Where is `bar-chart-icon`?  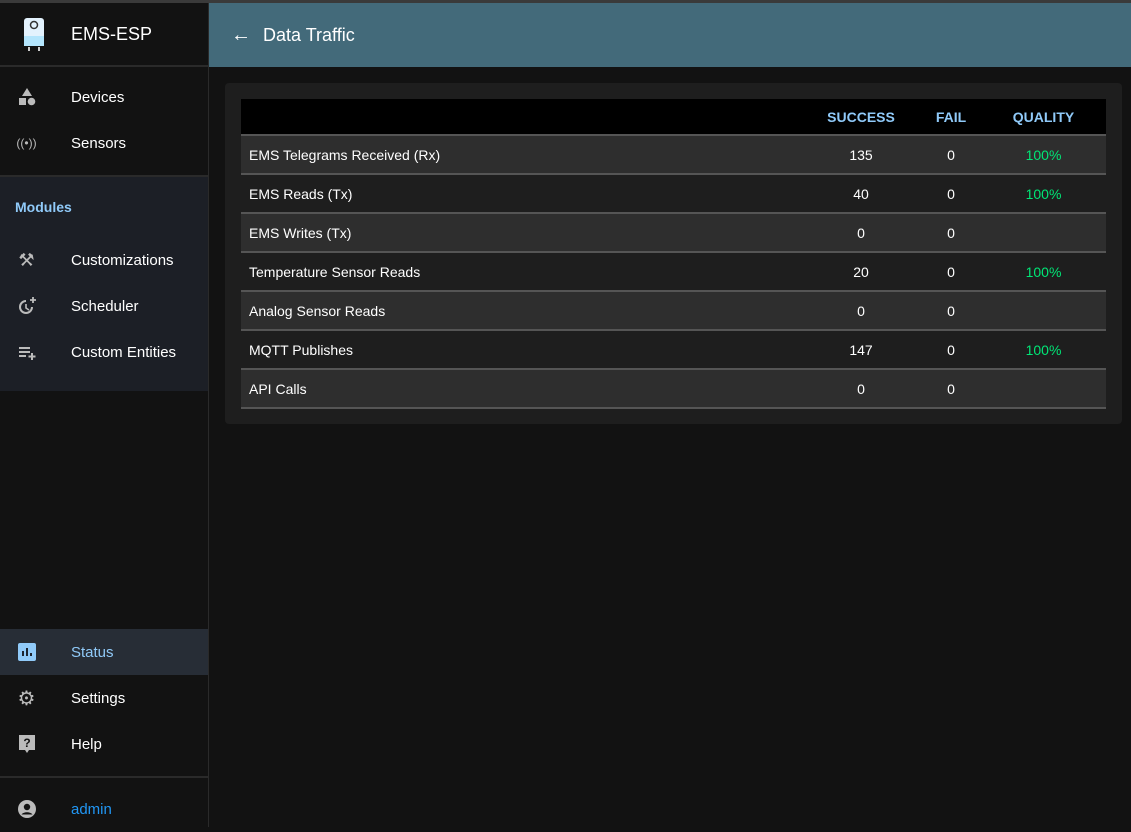
bar-chart-icon is located at coordinates (35, 652).